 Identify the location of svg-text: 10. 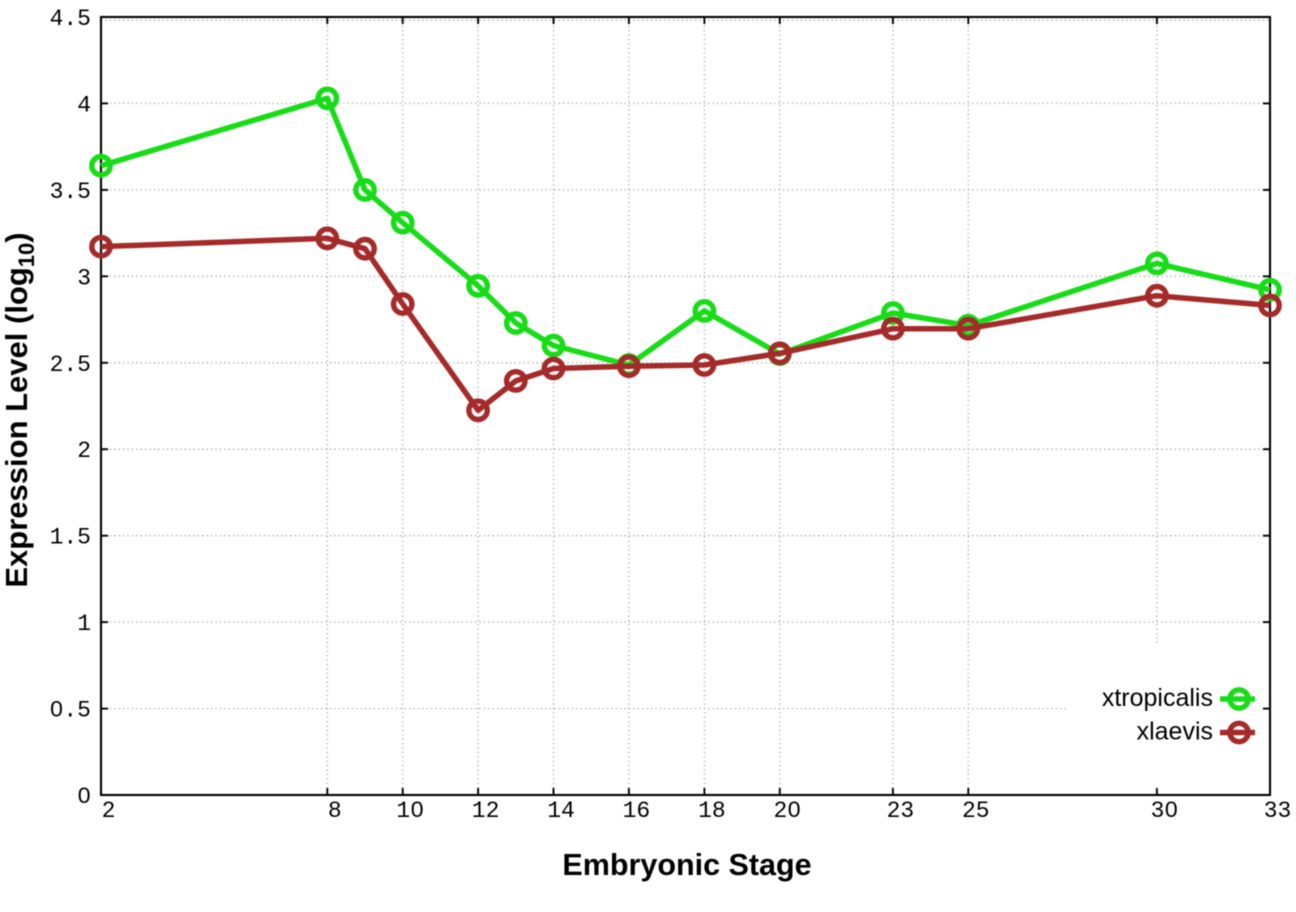
(410, 811).